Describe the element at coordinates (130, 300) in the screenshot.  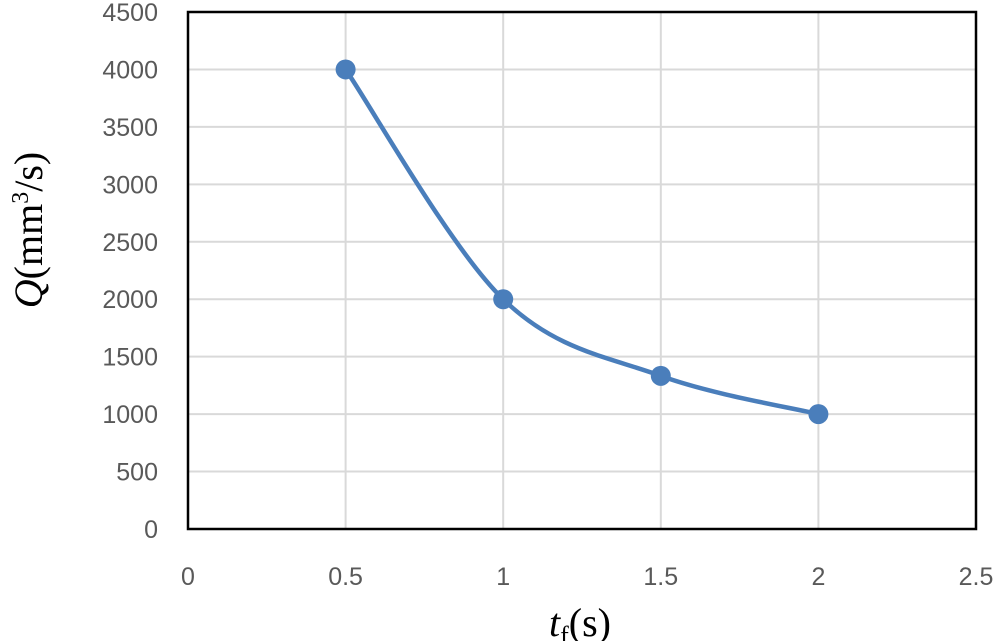
I see `y-tick-label: 2000` at that location.